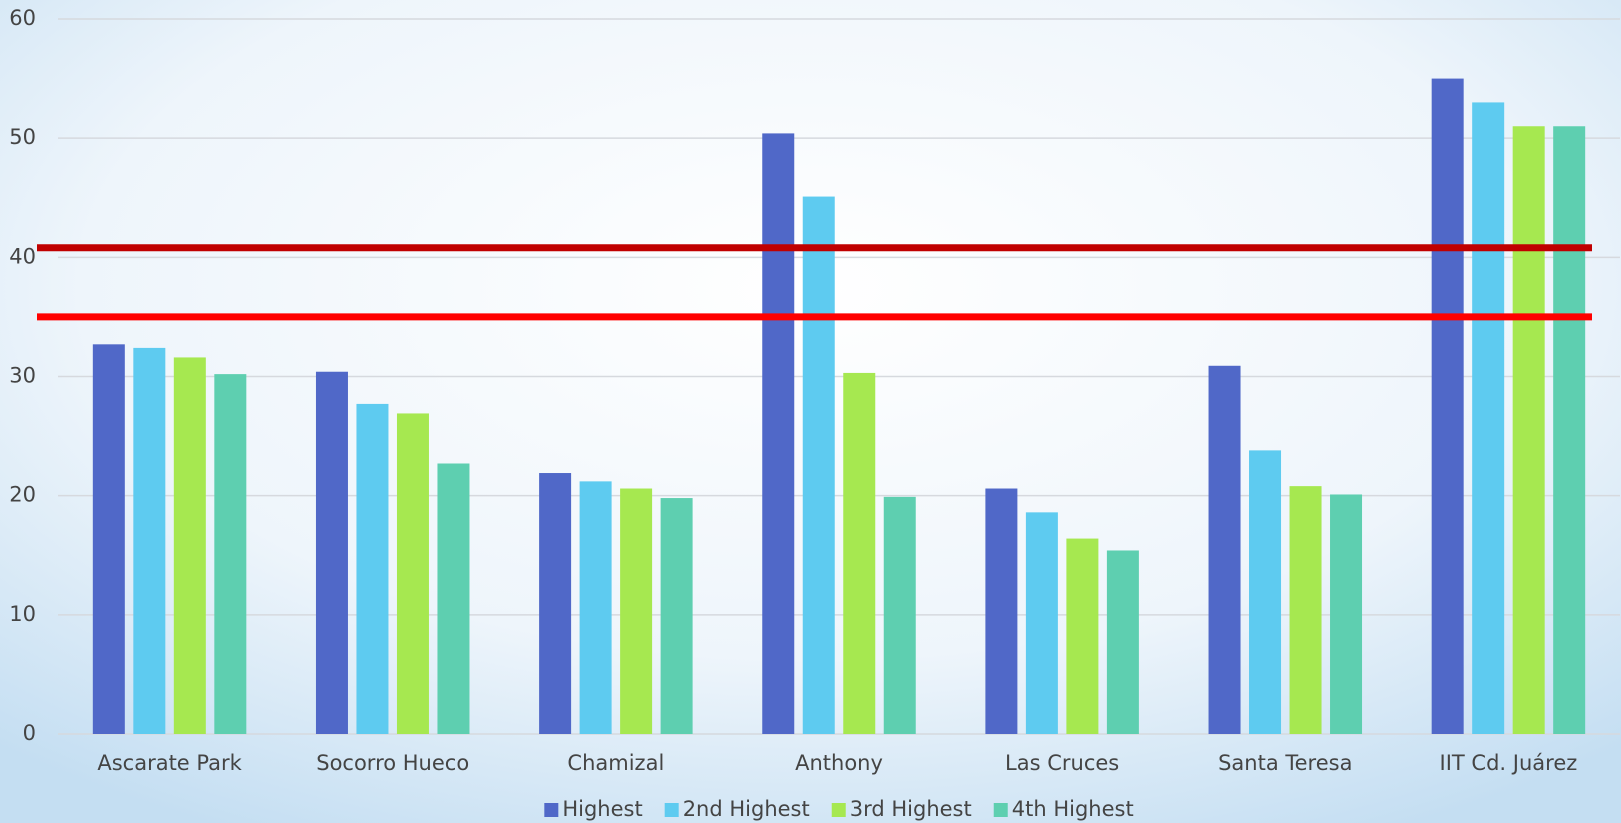  What do you see at coordinates (1509, 763) in the screenshot?
I see `x-tick-label: IIT Cd. Juárez` at bounding box center [1509, 763].